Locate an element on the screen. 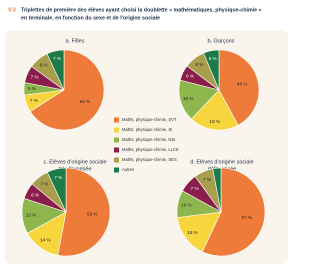 The image size is (320, 274). legend-label: Maths, physique-chimie, SES is located at coordinates (149, 159).